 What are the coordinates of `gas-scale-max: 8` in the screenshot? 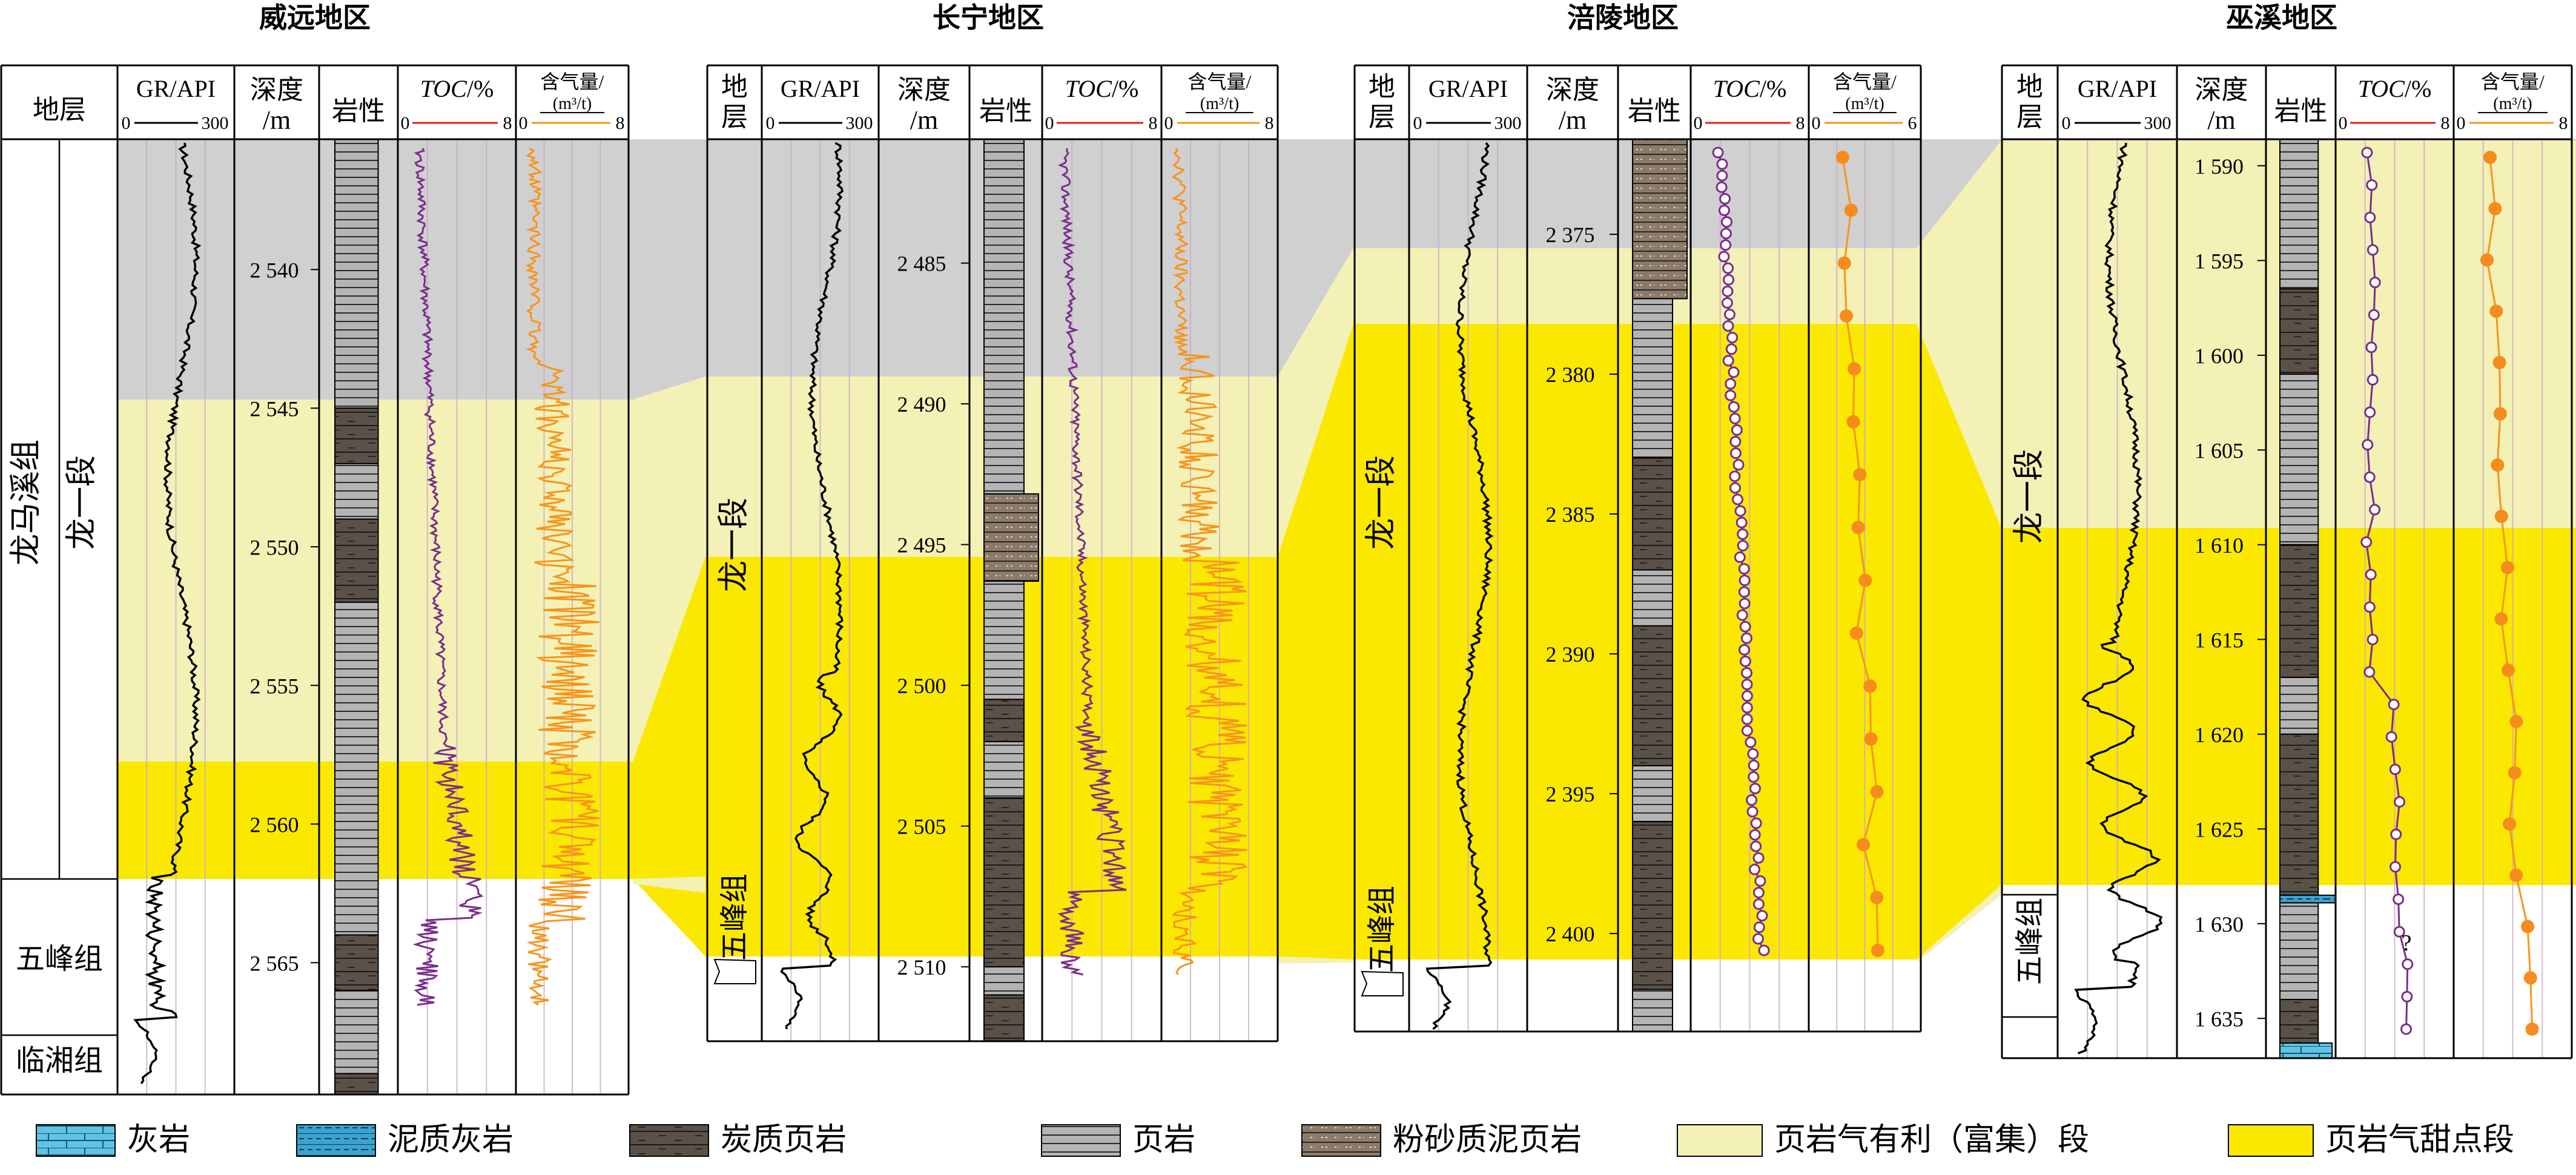 It's located at (1269, 123).